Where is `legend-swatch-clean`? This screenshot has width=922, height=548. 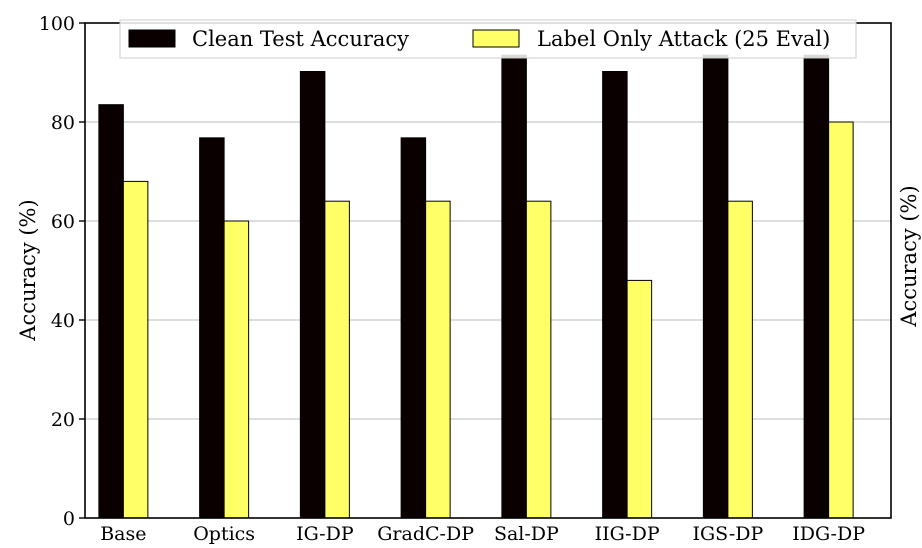 legend-swatch-clean is located at coordinates (152, 38).